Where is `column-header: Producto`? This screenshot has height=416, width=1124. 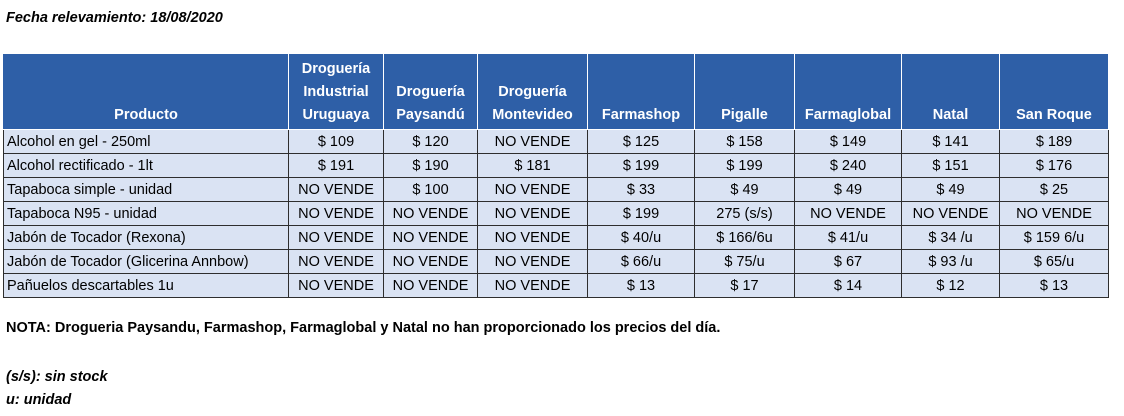
column-header: Producto is located at coordinates (146, 92).